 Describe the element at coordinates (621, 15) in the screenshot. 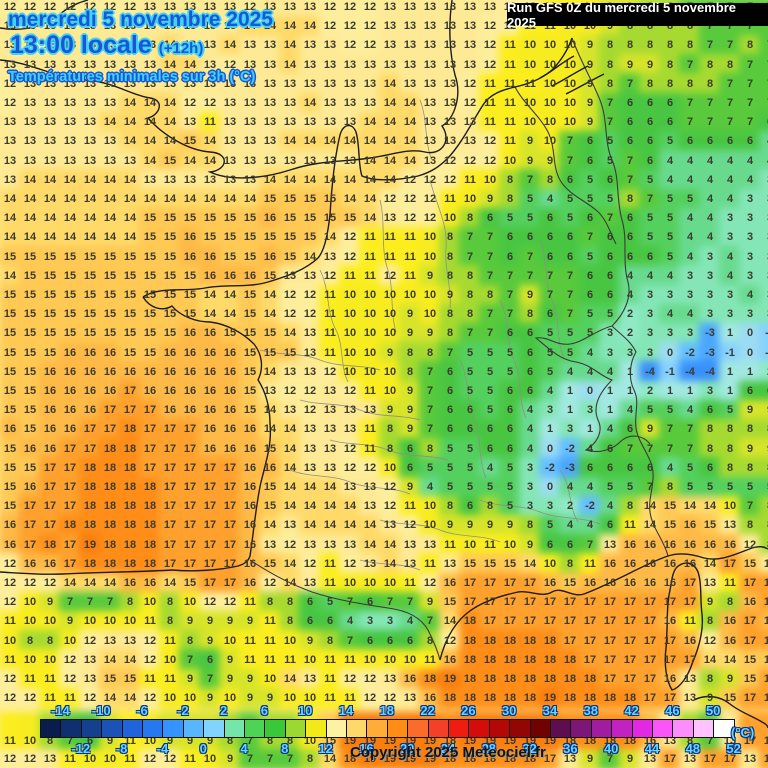

I see `model-run-label: Run GFS 0Z du mercredi 5 novembre 2025` at that location.